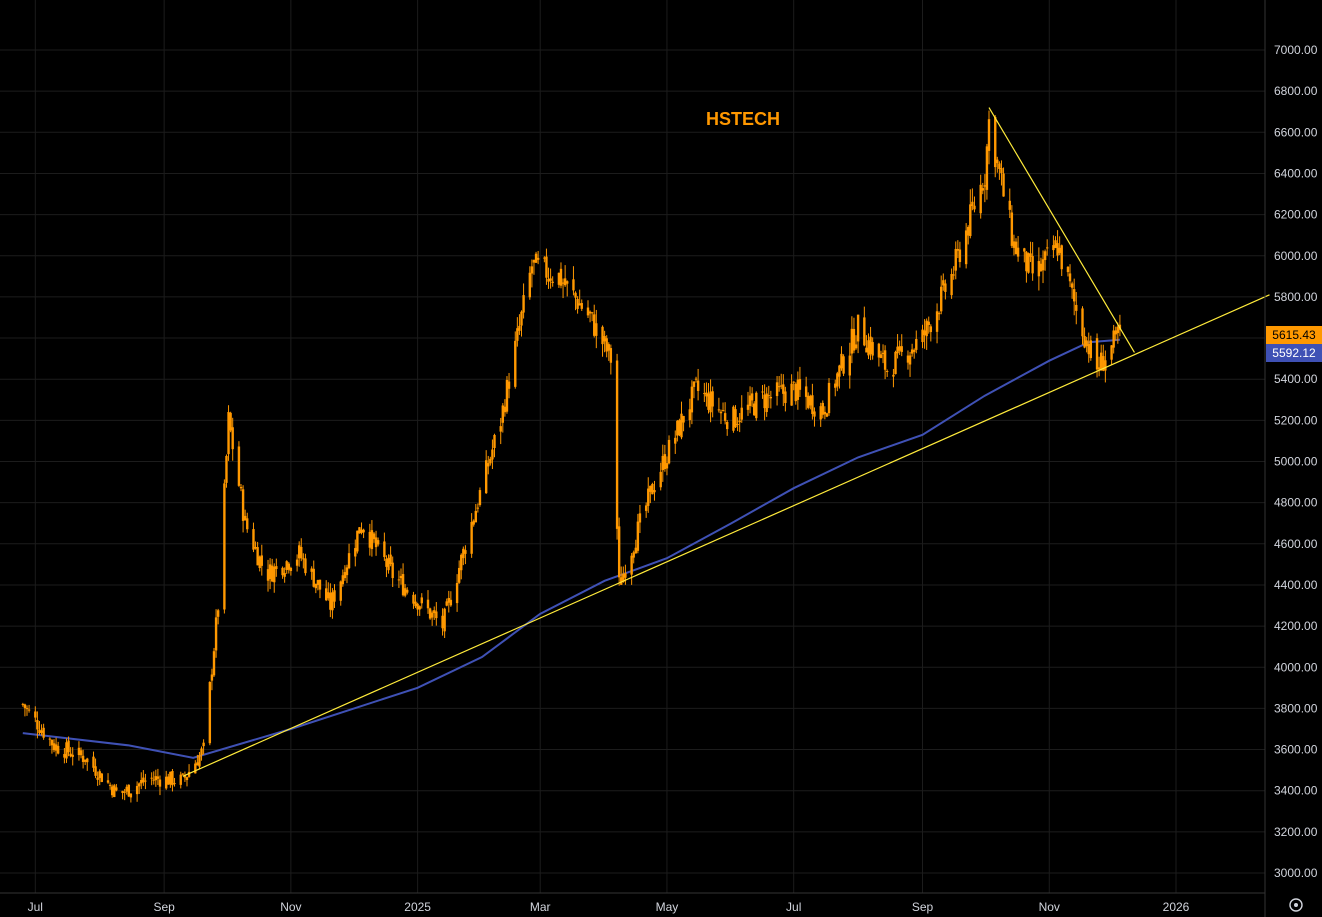  I want to click on ma-price-label: 5592.12, so click(1294, 353).